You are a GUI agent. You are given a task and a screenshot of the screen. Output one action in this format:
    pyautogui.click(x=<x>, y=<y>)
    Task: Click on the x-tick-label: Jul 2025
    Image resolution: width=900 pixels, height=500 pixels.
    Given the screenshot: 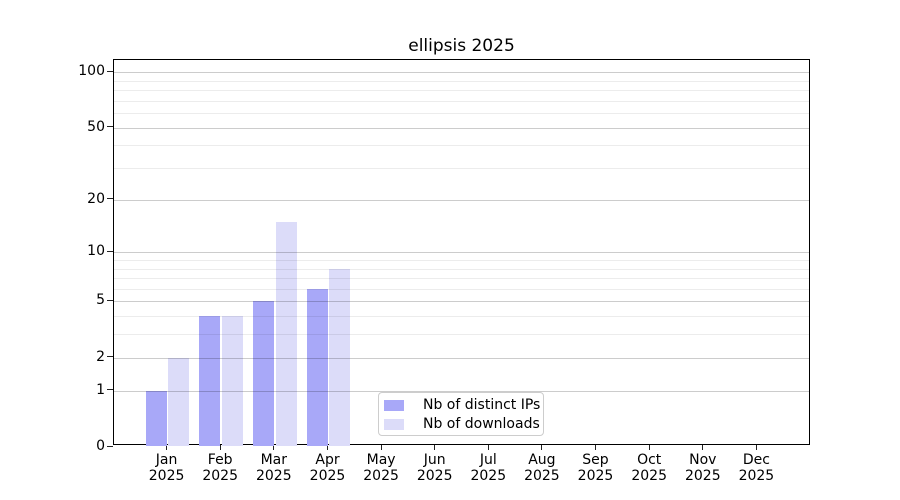 What is the action you would take?
    pyautogui.click(x=488, y=468)
    